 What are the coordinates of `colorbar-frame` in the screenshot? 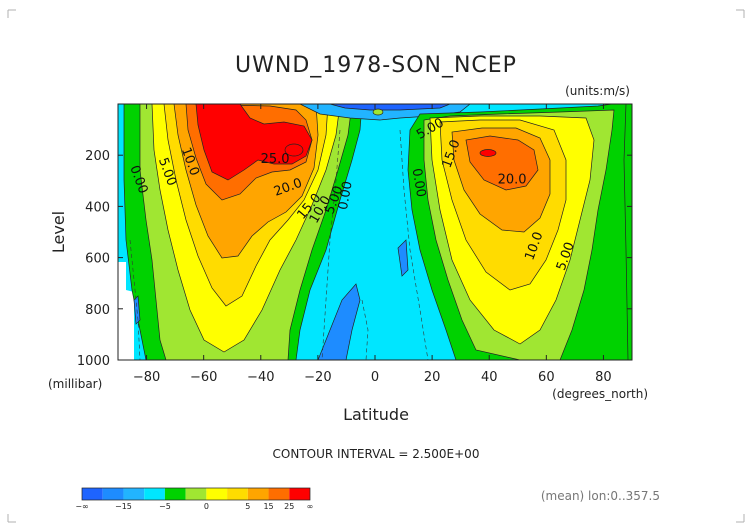 It's located at (196, 494).